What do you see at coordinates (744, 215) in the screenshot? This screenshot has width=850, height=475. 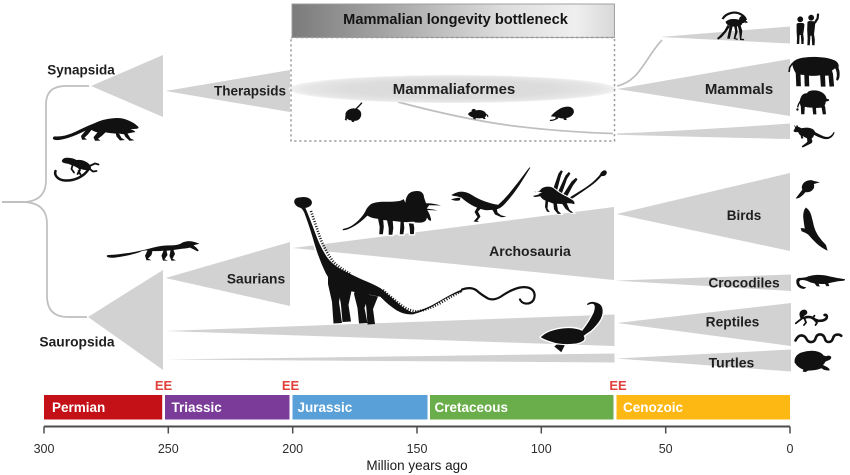 I see `svg-text: Birds` at bounding box center [744, 215].